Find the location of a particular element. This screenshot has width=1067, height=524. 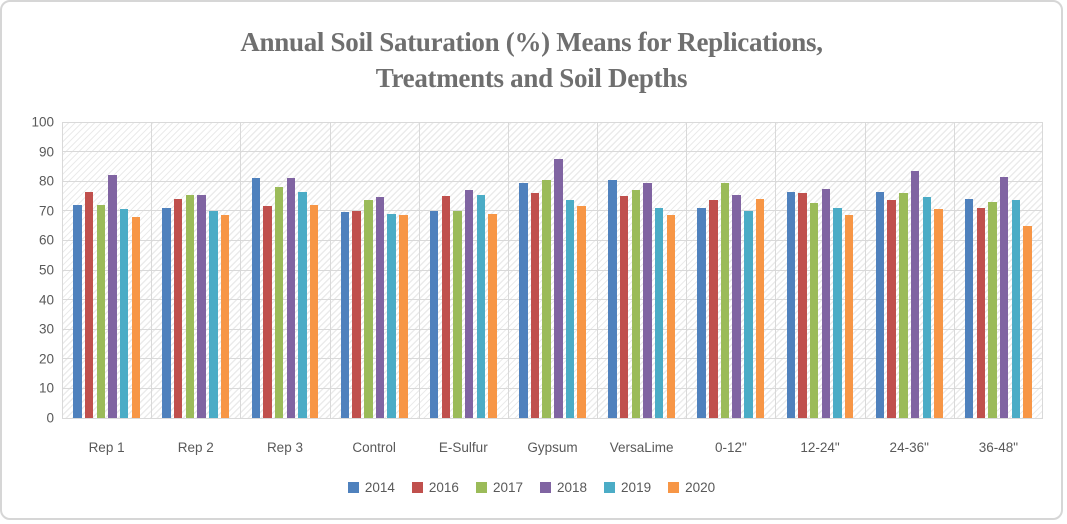

y-axis-tick-label: 40 is located at coordinates (46, 300).